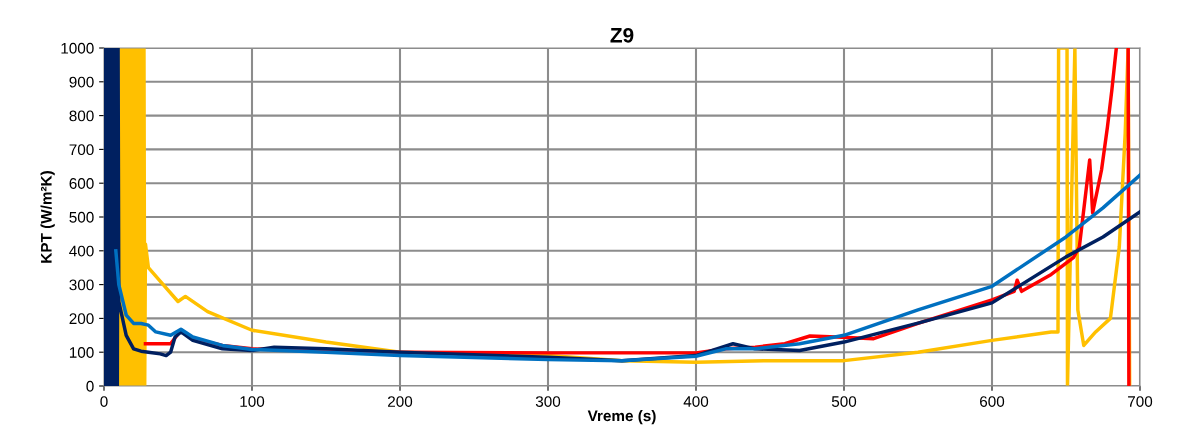  What do you see at coordinates (81, 150) in the screenshot?
I see `y-tick-label: 700` at bounding box center [81, 150].